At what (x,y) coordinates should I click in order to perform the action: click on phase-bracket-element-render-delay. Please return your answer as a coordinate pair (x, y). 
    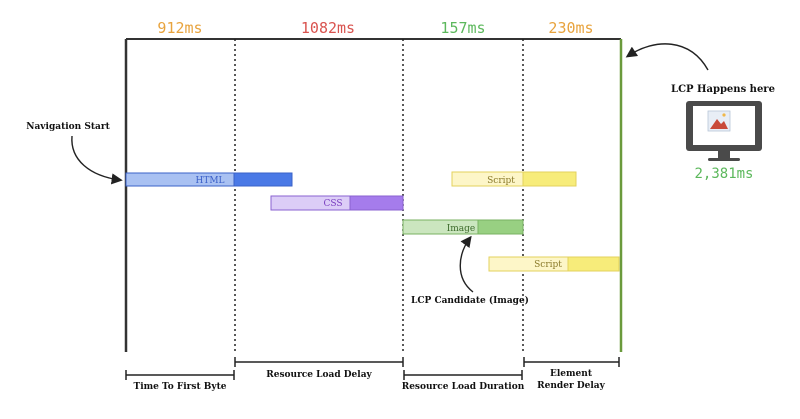
    Looking at the image, I should click on (571, 362).